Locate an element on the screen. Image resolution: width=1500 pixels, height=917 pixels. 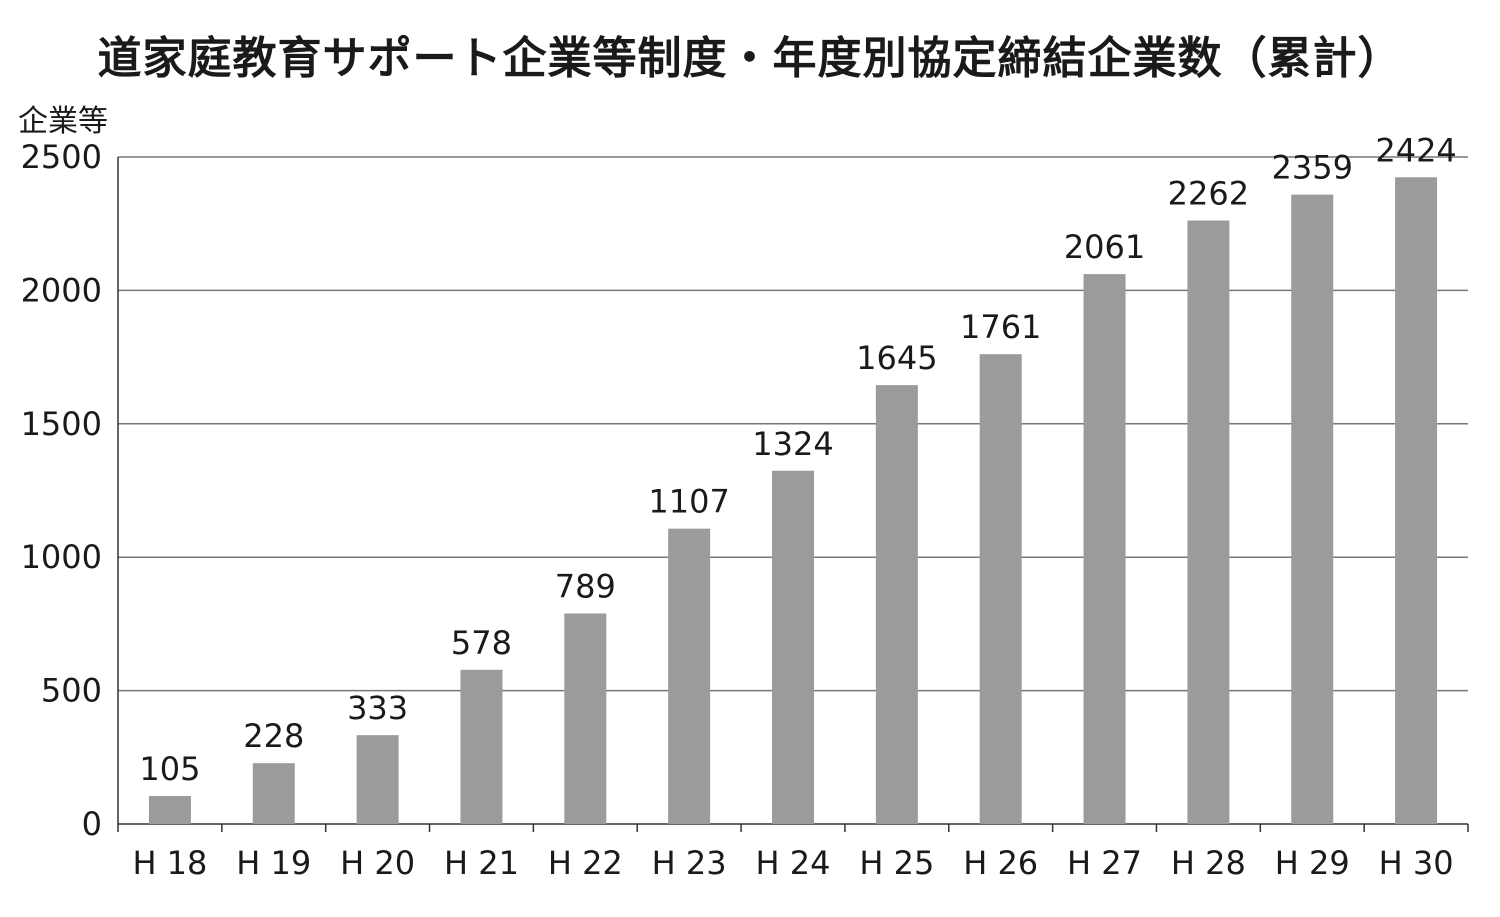
data-label: 789 is located at coordinates (585, 586).